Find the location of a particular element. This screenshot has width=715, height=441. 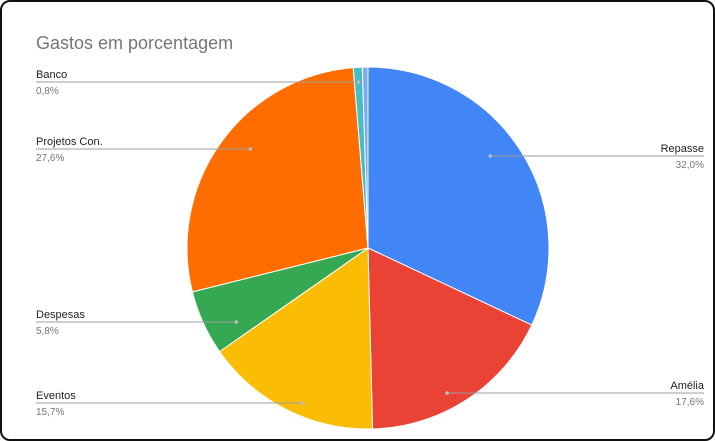

slice-label: Despesas is located at coordinates (60, 315).